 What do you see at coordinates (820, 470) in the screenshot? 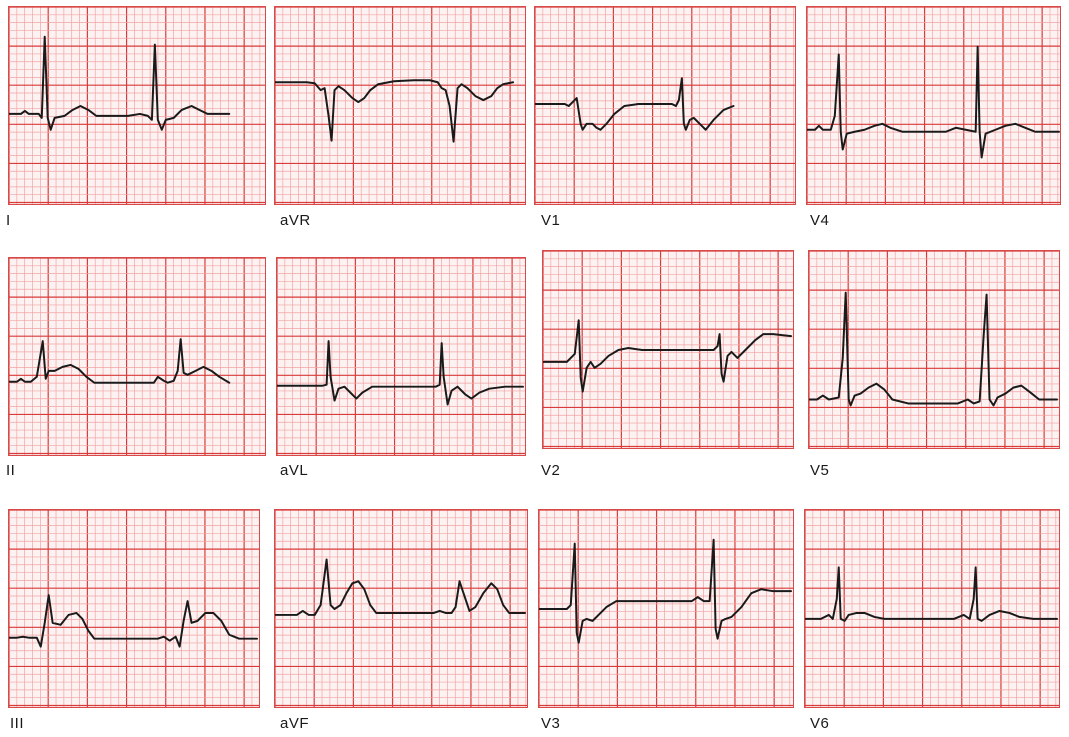
I see `lead-label-v5: V5` at bounding box center [820, 470].